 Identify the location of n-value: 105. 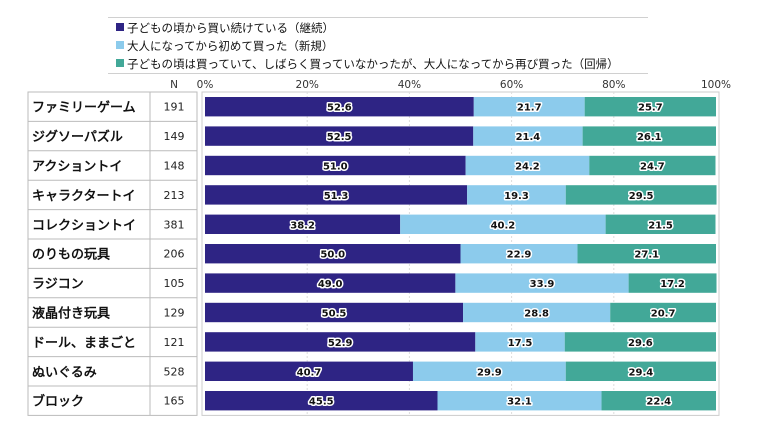
(174, 283).